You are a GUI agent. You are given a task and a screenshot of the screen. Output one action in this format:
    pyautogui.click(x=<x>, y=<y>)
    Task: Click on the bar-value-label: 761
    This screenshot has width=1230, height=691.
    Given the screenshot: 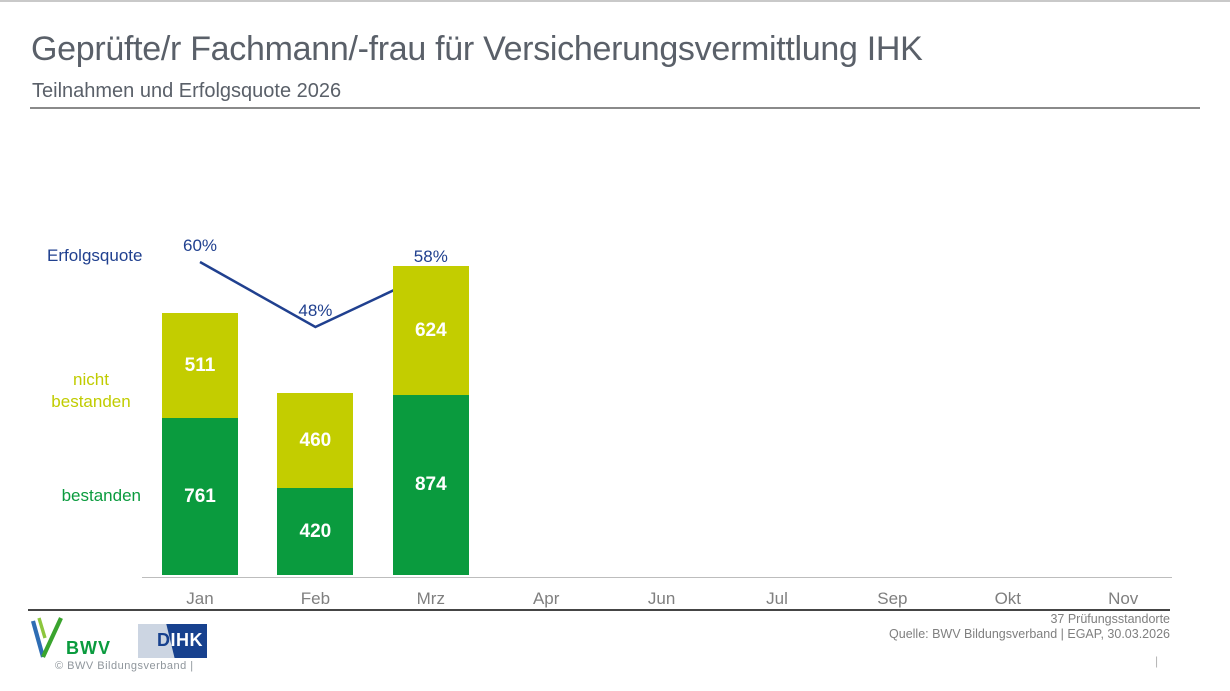 What is the action you would take?
    pyautogui.click(x=200, y=496)
    